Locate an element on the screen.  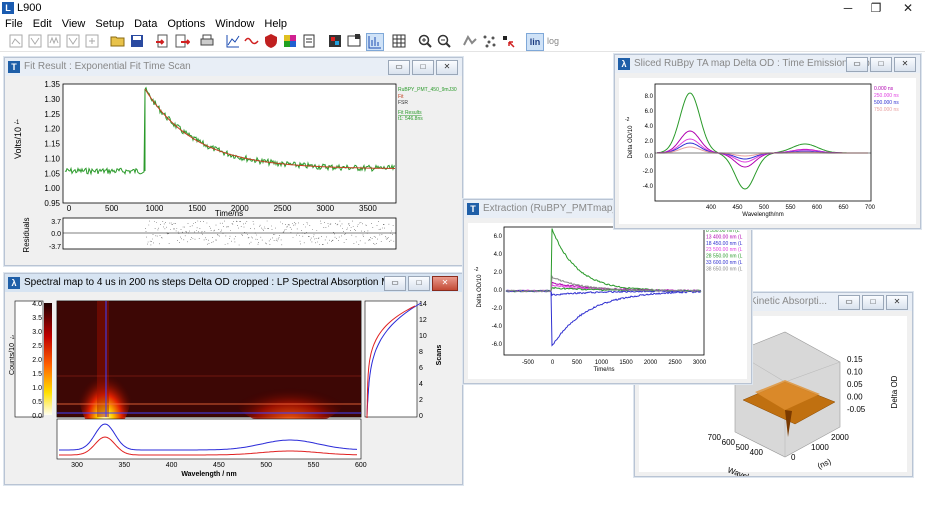
palette-icon is located at coordinates (335, 41).